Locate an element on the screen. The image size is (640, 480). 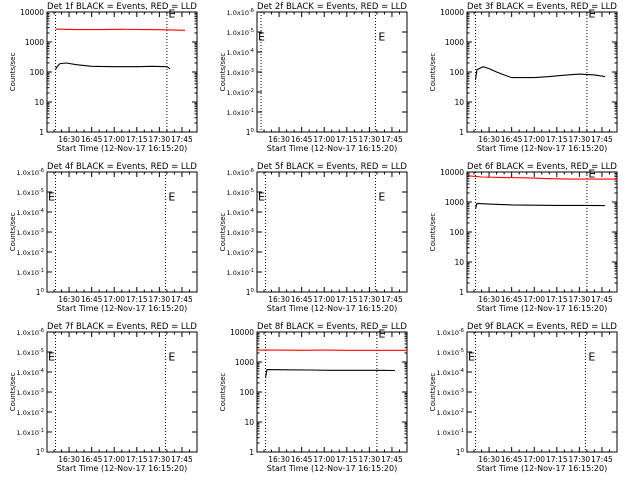
y-tick-exponent: -4 is located at coordinates (461, 371).